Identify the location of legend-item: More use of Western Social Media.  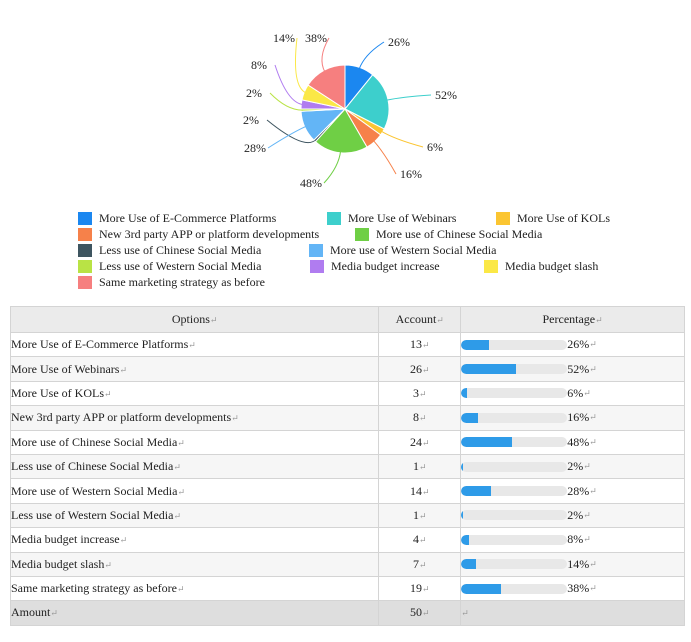
(402, 250).